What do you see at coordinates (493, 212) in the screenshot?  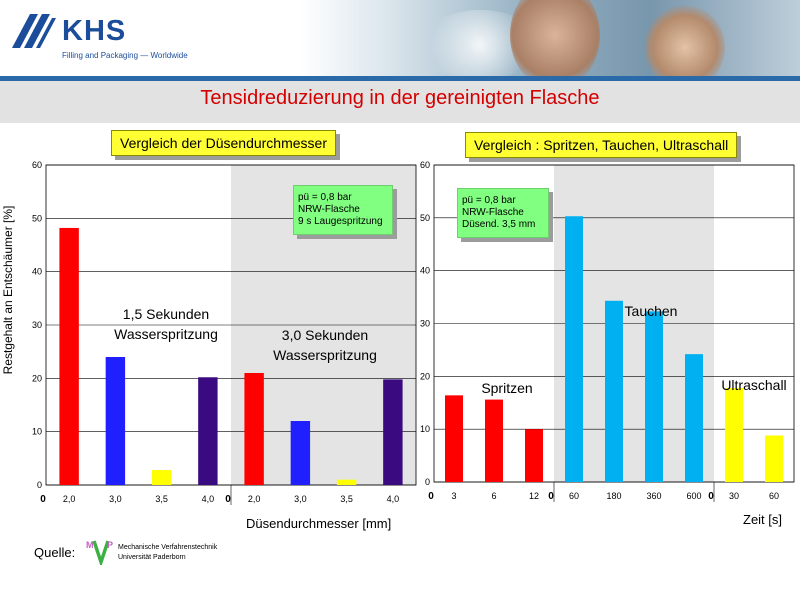 I see `right-note-line: NRW-Flasche` at bounding box center [493, 212].